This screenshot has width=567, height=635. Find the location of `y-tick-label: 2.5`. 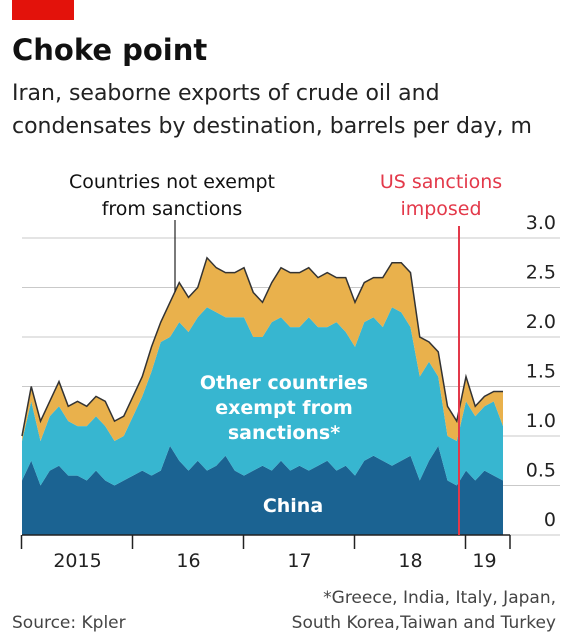

y-tick-label: 2.5 is located at coordinates (541, 273).